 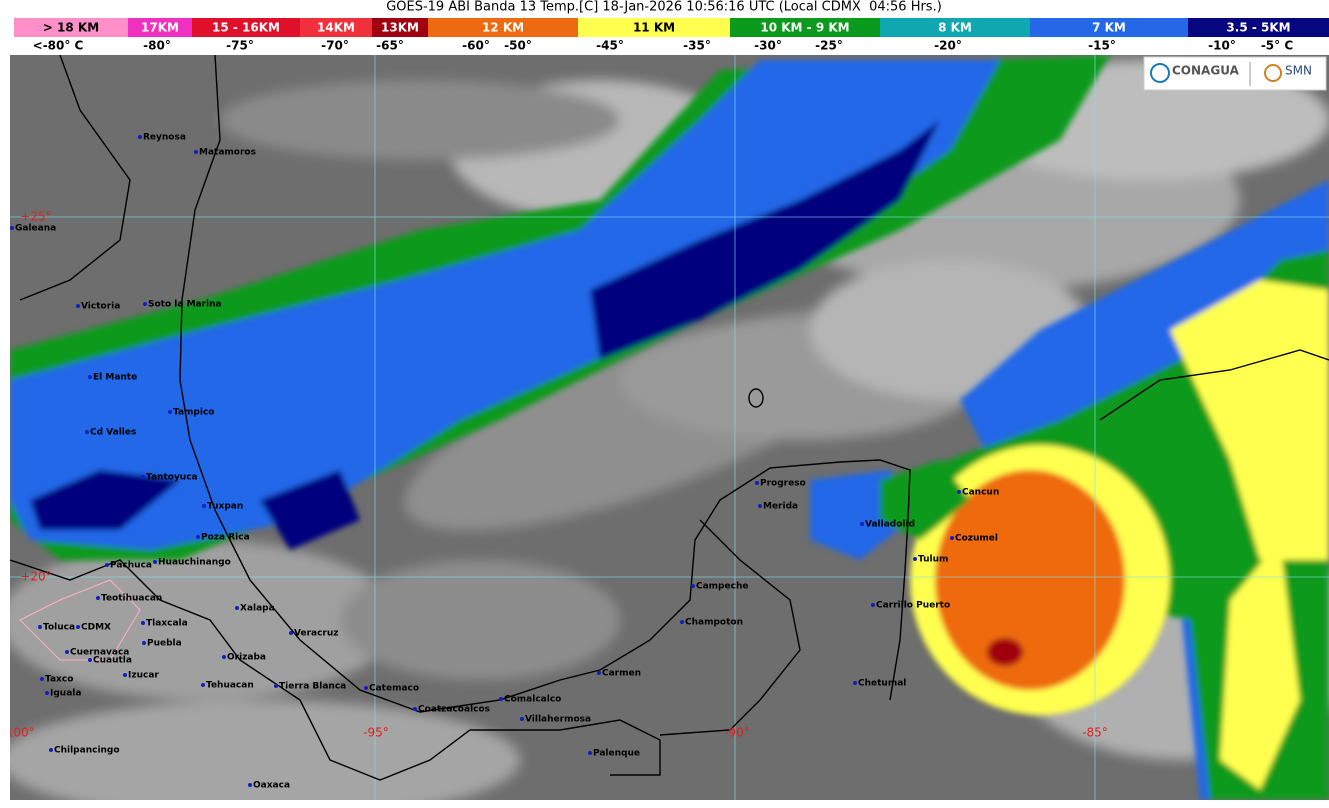 What do you see at coordinates (113, 433) in the screenshot?
I see `city-label: Cd Valles` at bounding box center [113, 433].